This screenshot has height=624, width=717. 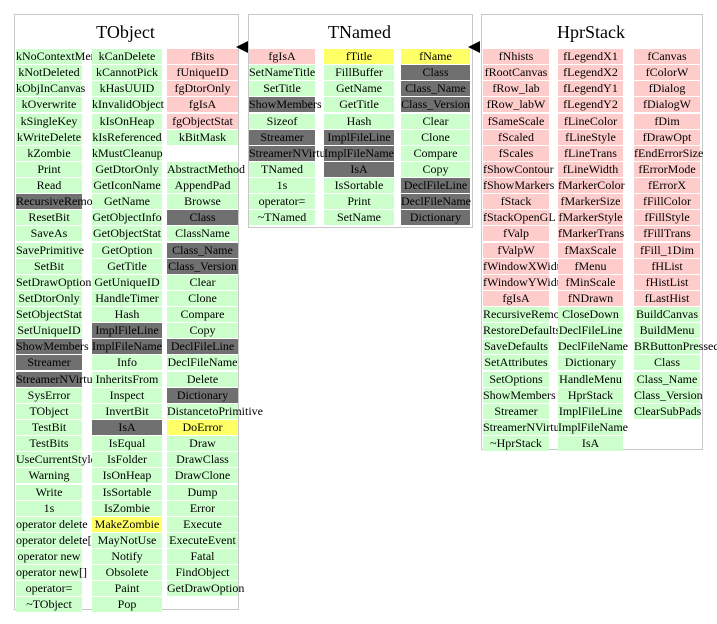 What do you see at coordinates (202, 508) in the screenshot?
I see `member-cell: Error` at bounding box center [202, 508].